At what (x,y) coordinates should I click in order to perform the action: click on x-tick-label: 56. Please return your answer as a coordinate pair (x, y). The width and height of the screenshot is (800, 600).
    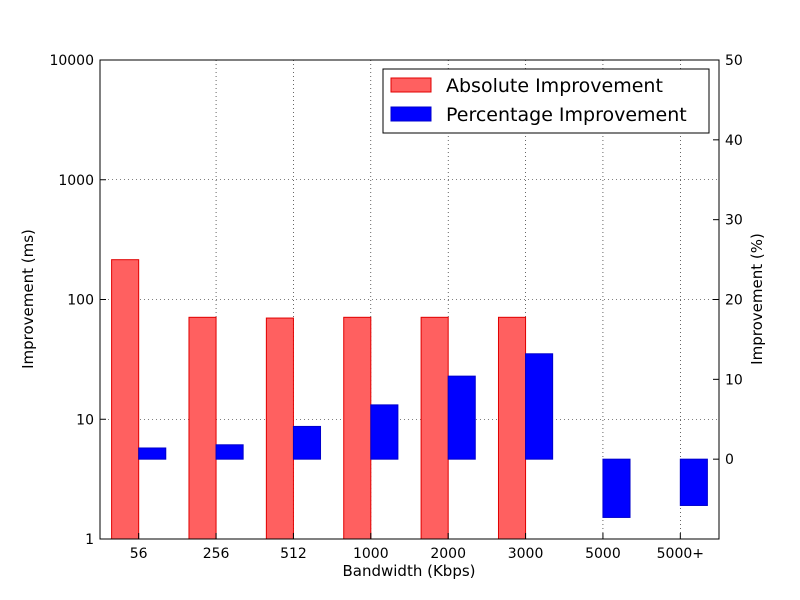
    Looking at the image, I should click on (139, 554).